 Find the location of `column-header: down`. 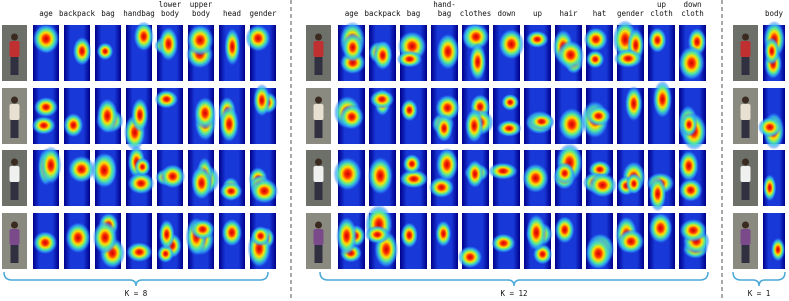

column-header: down is located at coordinates (506, 13).